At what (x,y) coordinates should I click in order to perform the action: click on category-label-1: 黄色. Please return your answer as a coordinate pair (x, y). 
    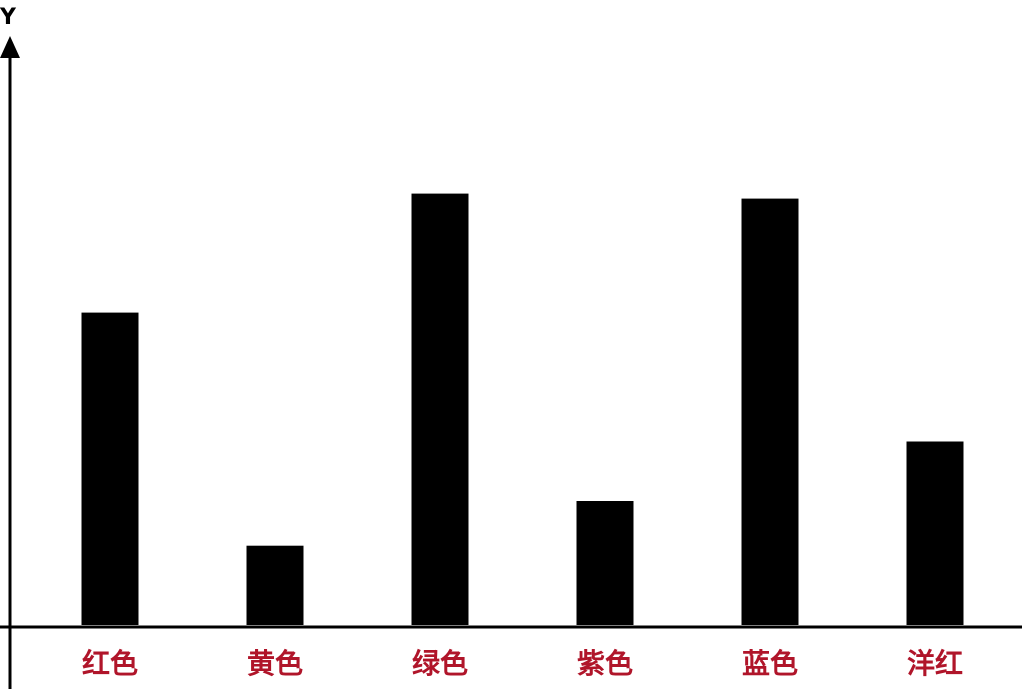
    Looking at the image, I should click on (275, 663).